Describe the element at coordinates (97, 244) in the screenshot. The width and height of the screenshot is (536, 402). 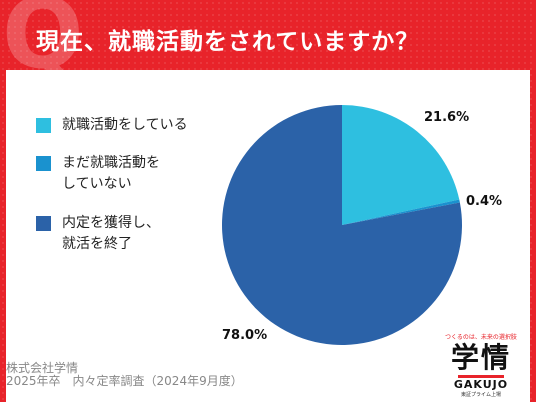
I see `legend-label: 就活を終了` at that location.